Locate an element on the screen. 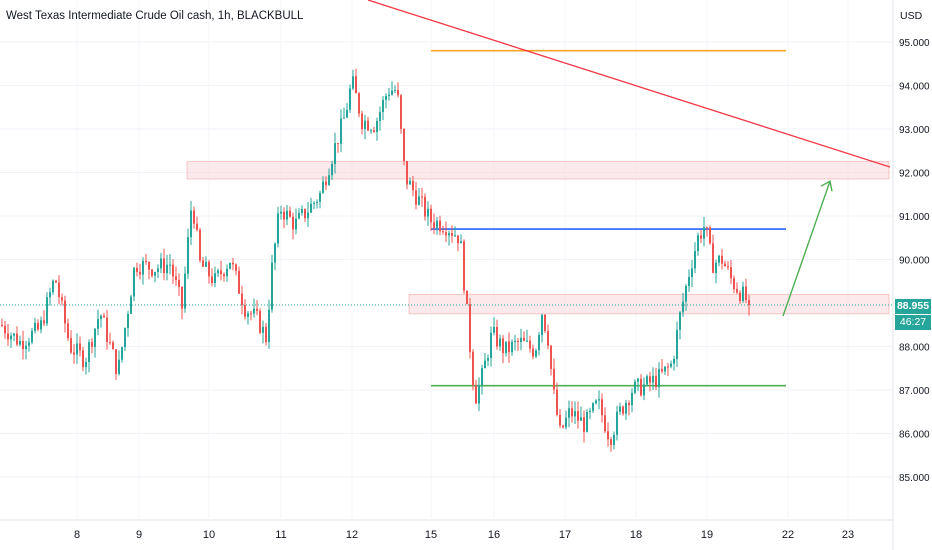 The image size is (932, 550). price-tick-label: 93.000 is located at coordinates (914, 130).